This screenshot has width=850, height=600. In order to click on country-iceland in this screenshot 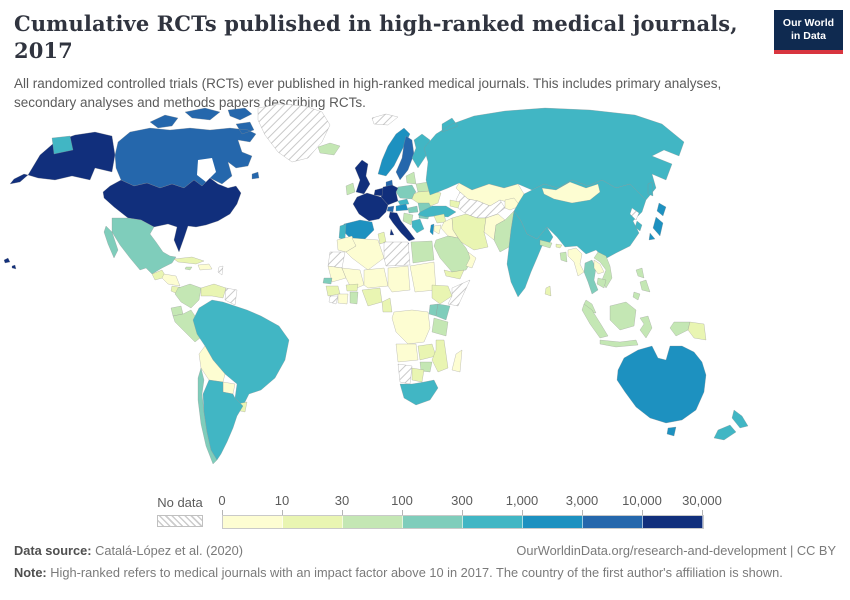, I will do `click(329, 149)`.